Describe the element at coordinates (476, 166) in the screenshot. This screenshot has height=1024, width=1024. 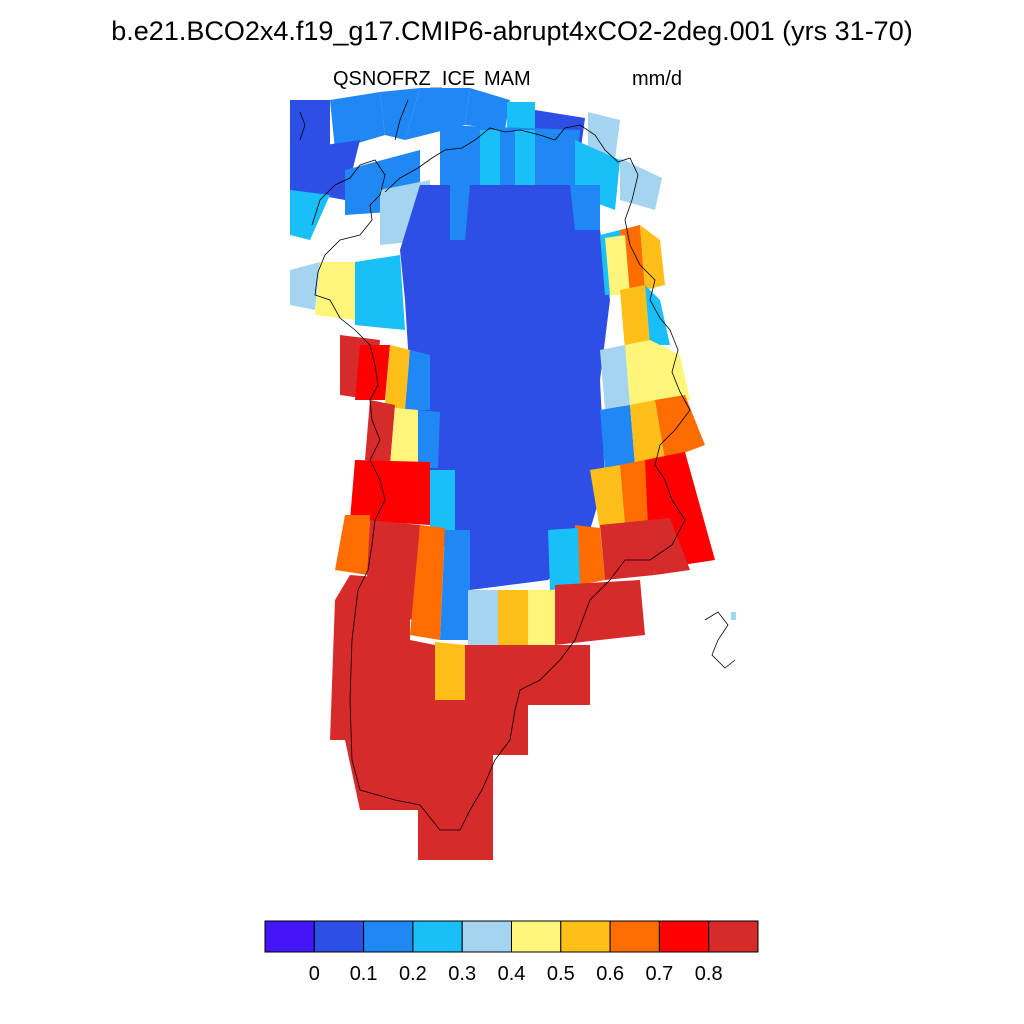
I see `north-cells` at that location.